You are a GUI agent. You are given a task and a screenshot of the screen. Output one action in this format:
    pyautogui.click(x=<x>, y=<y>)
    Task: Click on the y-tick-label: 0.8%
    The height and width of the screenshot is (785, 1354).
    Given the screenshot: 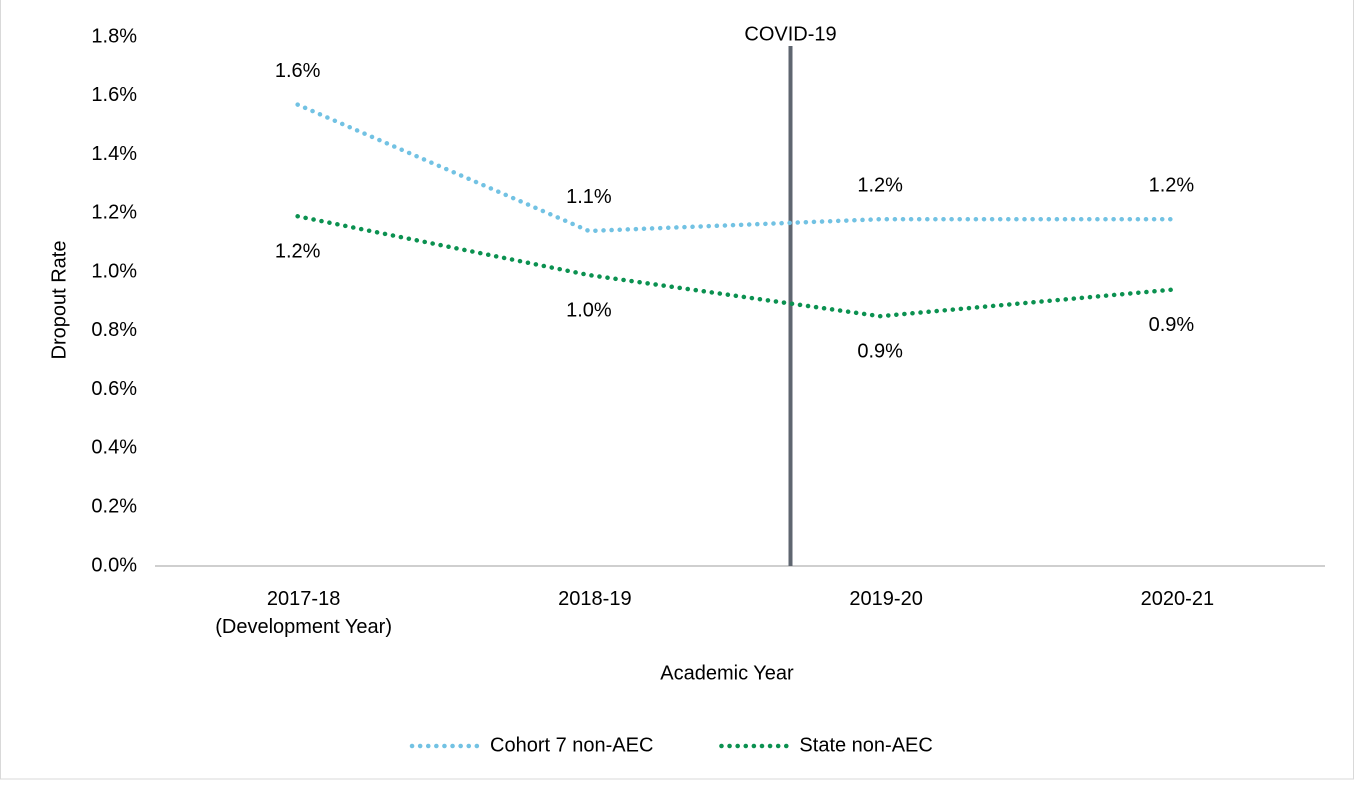 What is the action you would take?
    pyautogui.click(x=114, y=330)
    